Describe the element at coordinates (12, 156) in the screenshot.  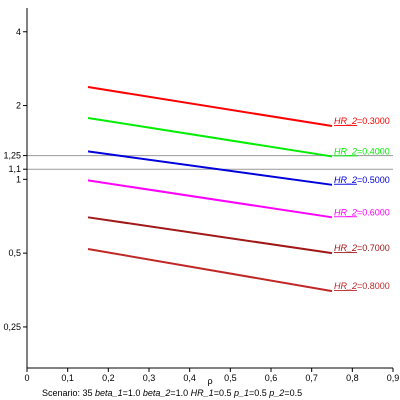
I see `y-tick-label: 1,25` at that location.